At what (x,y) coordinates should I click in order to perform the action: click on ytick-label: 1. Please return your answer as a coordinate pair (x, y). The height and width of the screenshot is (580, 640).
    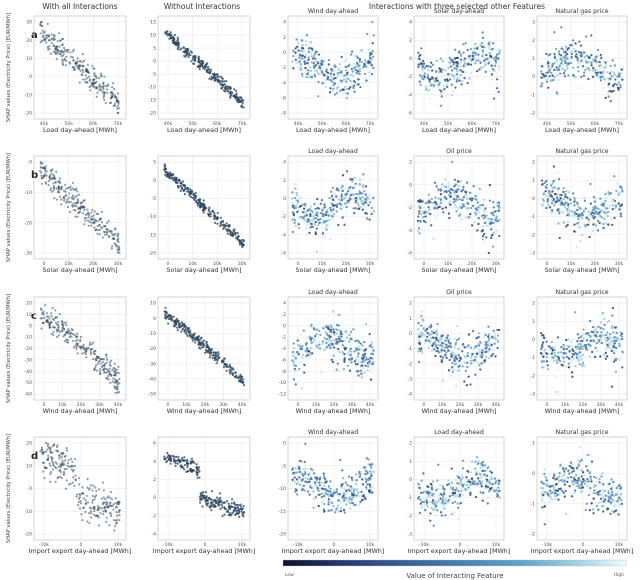
    Looking at the image, I should click on (533, 181).